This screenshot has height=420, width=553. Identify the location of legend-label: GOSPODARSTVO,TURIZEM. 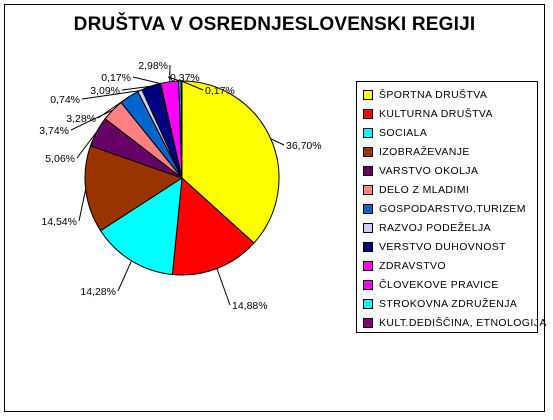
(452, 209).